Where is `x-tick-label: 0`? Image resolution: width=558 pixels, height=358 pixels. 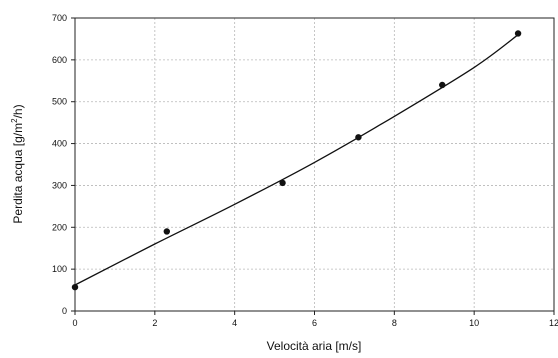
x-tick-label: 0 is located at coordinates (74, 323).